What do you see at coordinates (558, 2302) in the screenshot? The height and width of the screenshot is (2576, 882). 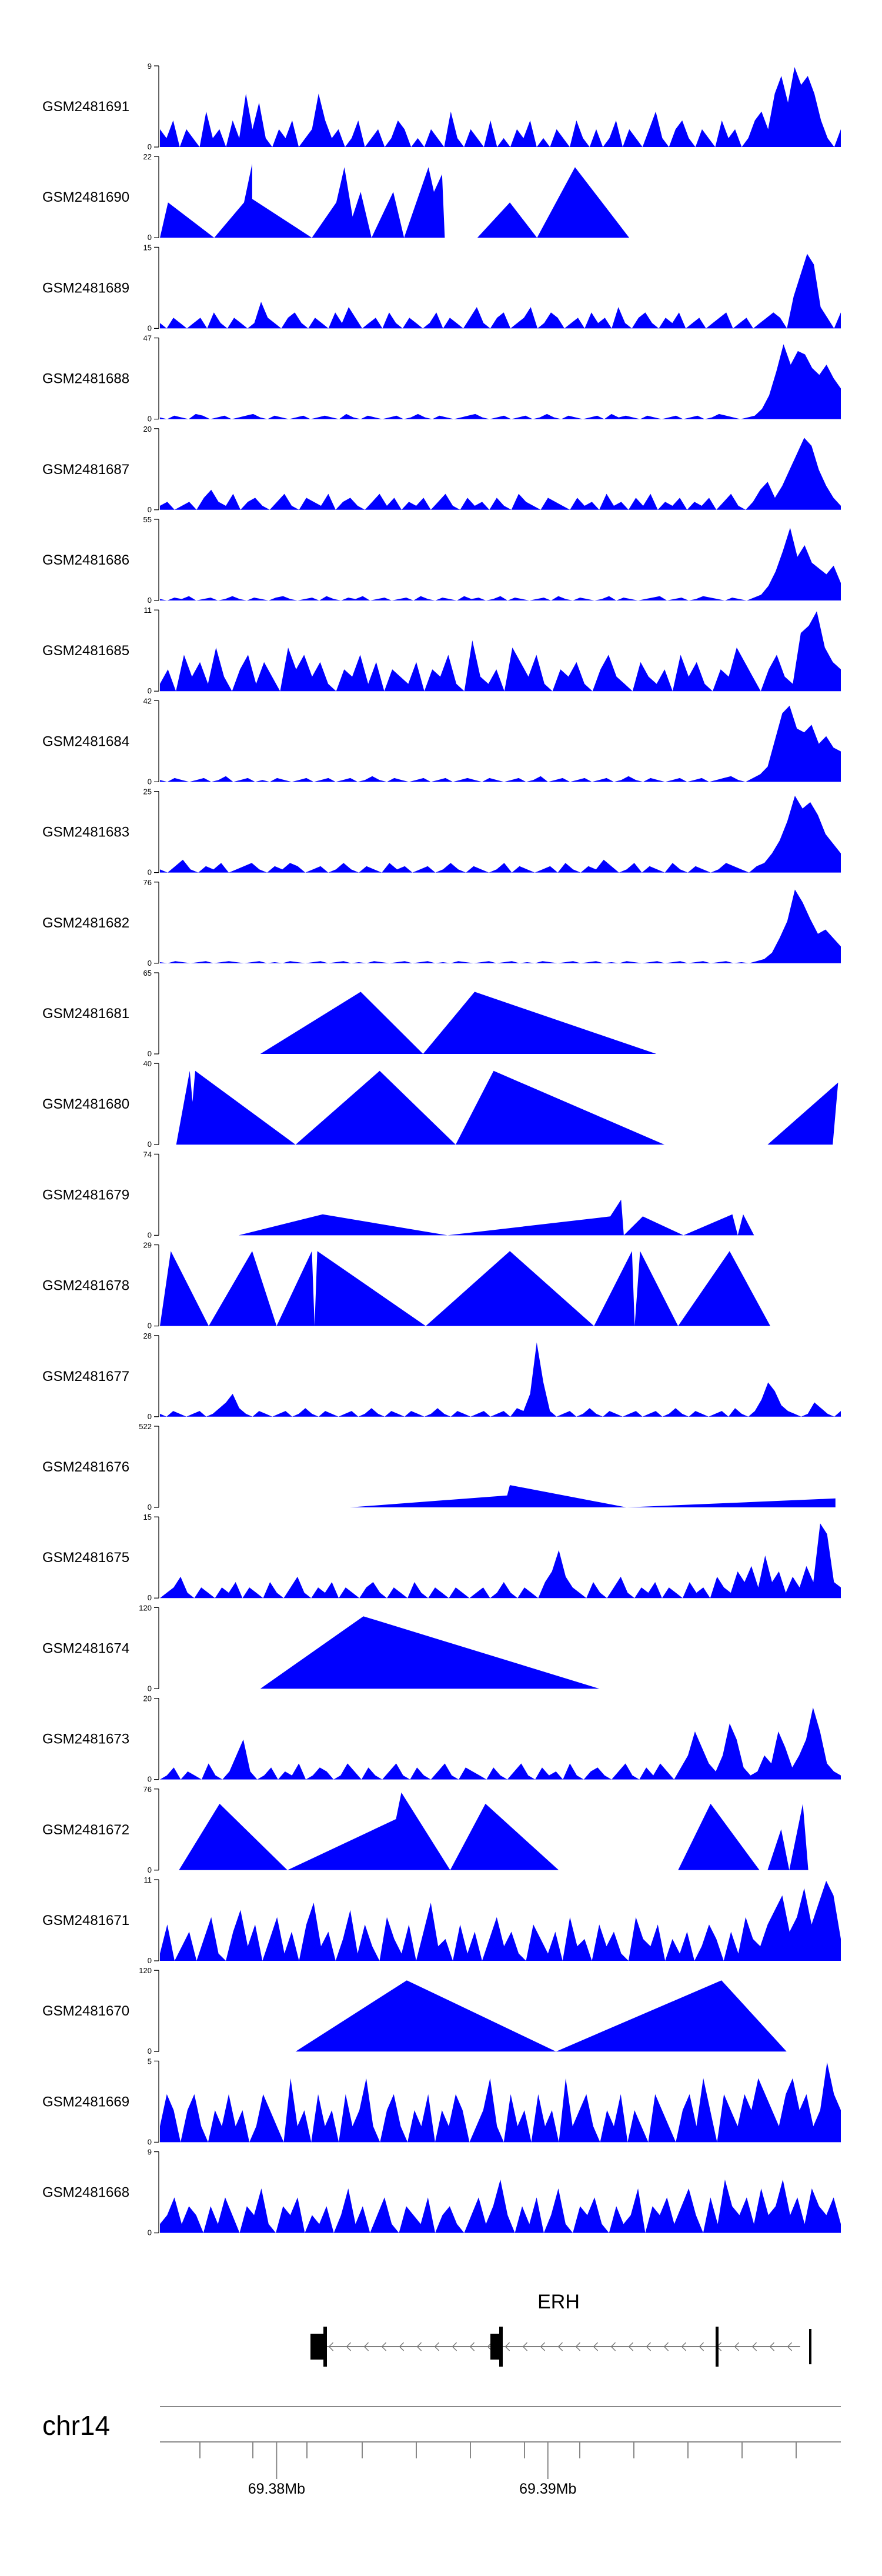 I see `gene-name-label: ERH` at bounding box center [558, 2302].